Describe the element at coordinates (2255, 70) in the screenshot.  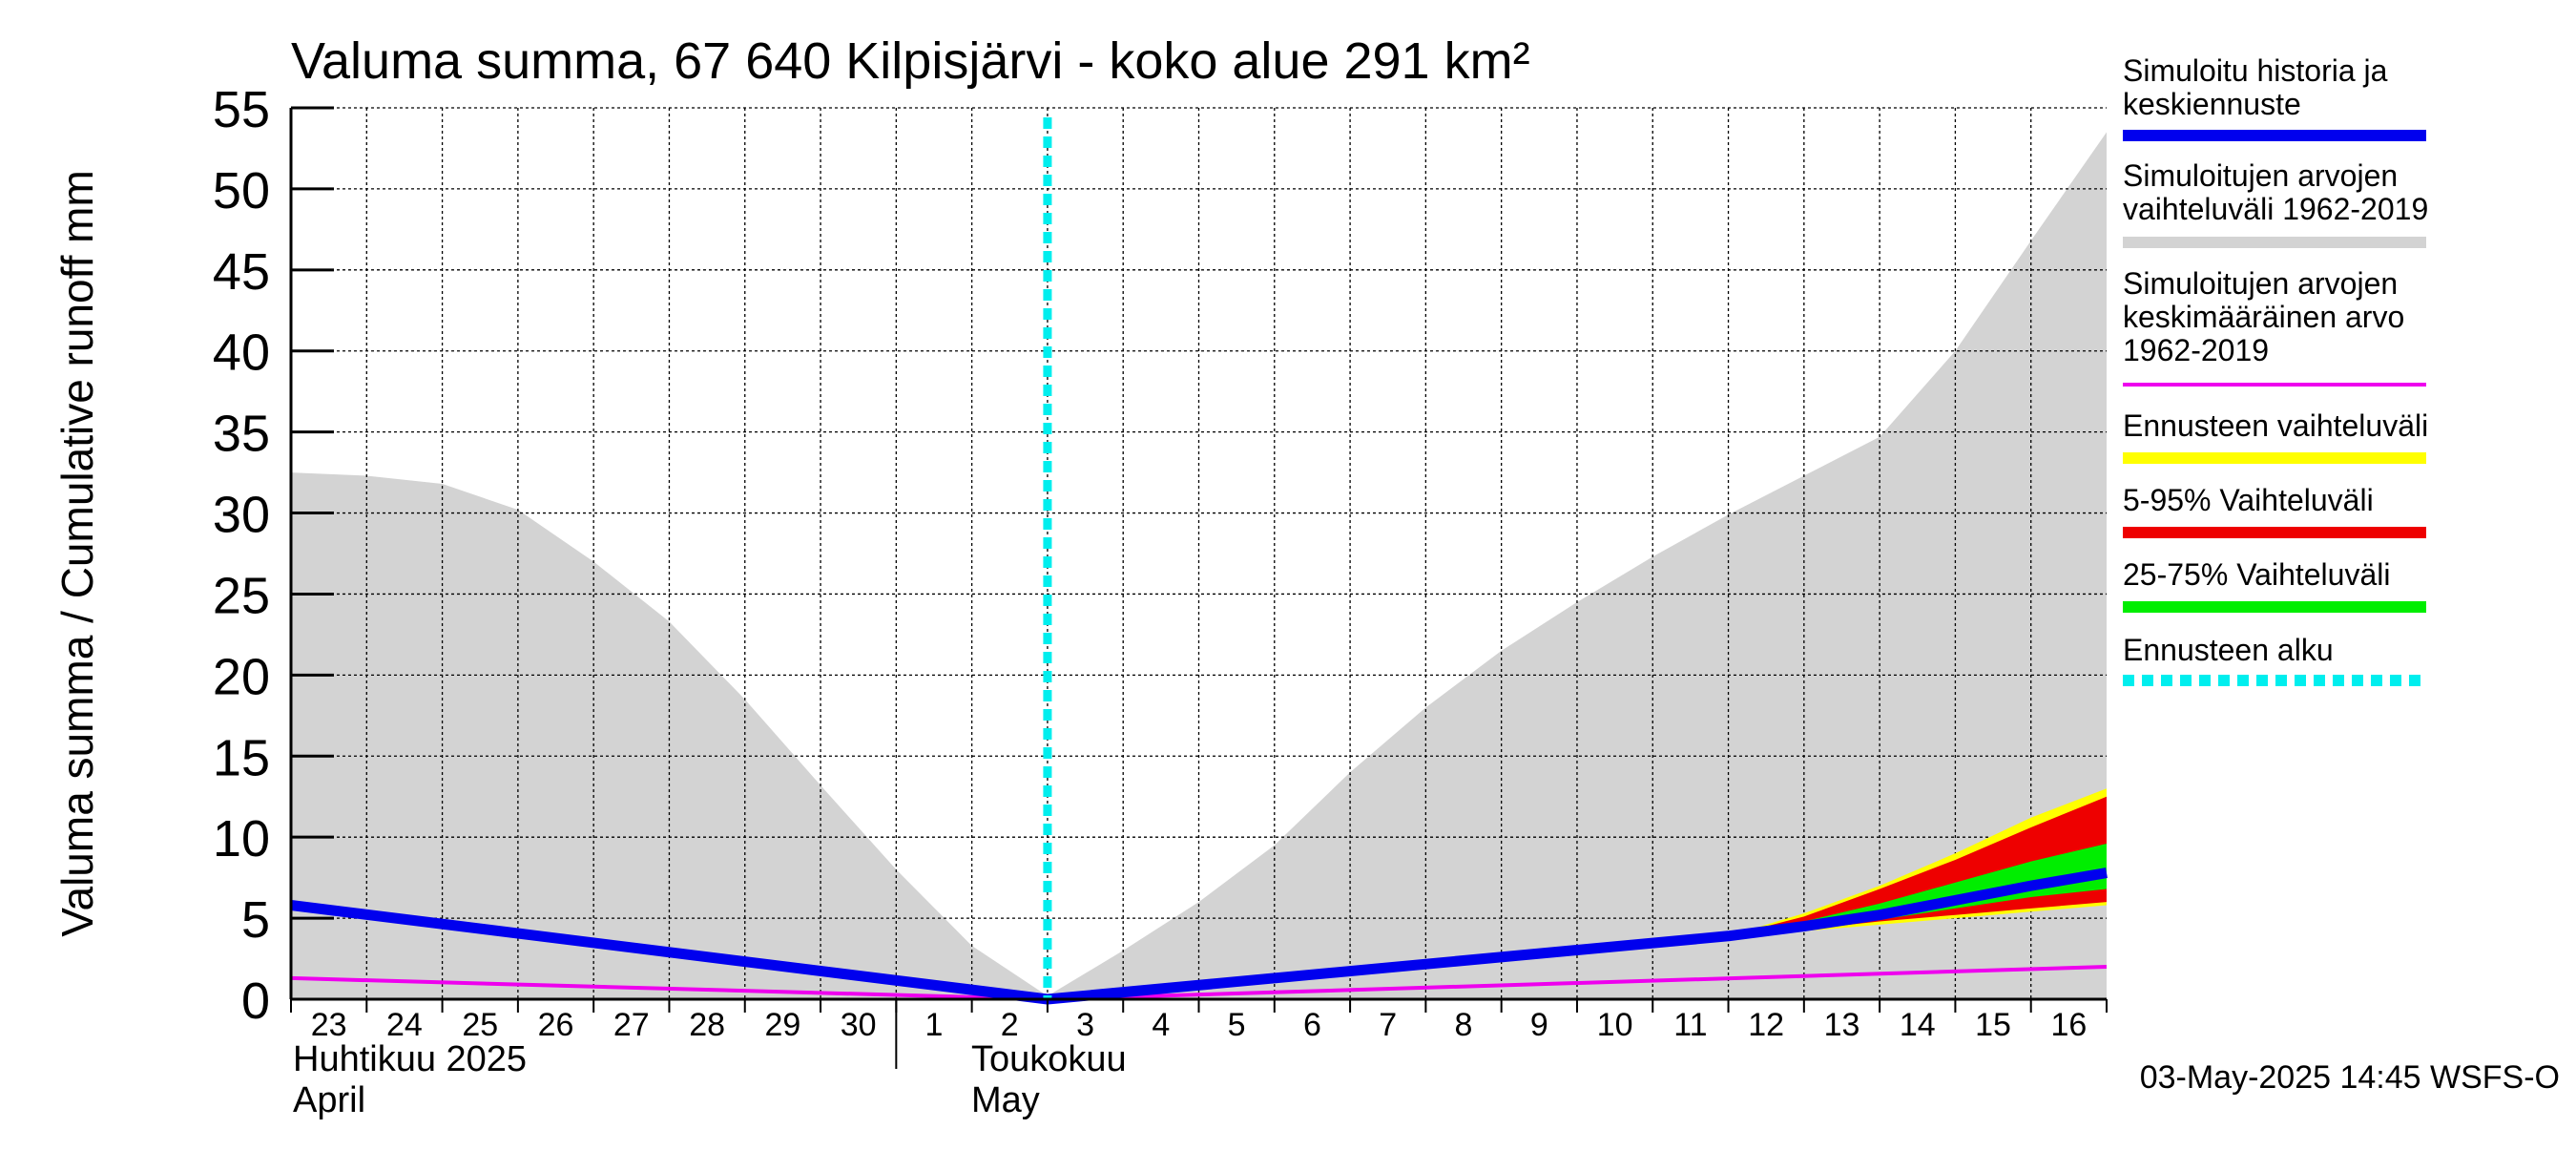
I see `legend-label: Simuloitu historia ja` at that location.